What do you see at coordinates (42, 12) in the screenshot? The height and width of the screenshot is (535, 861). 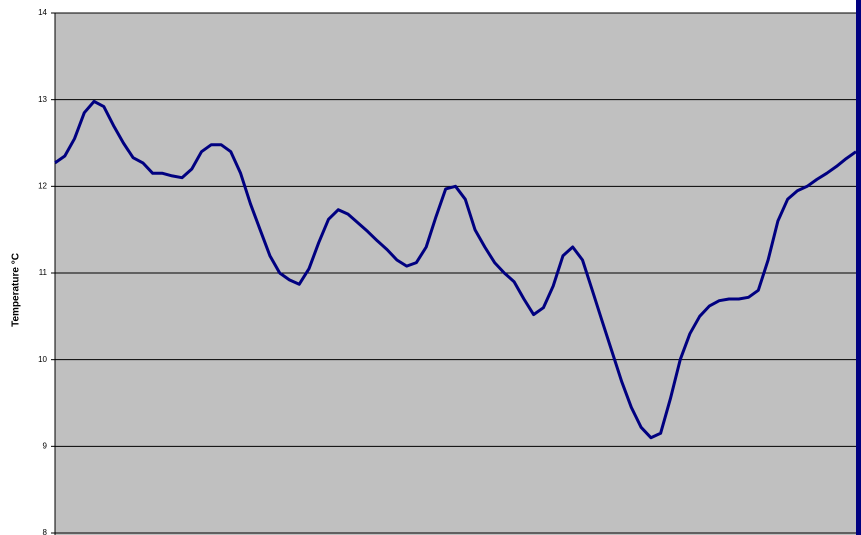 I see `y-tick-label: 14` at bounding box center [42, 12].